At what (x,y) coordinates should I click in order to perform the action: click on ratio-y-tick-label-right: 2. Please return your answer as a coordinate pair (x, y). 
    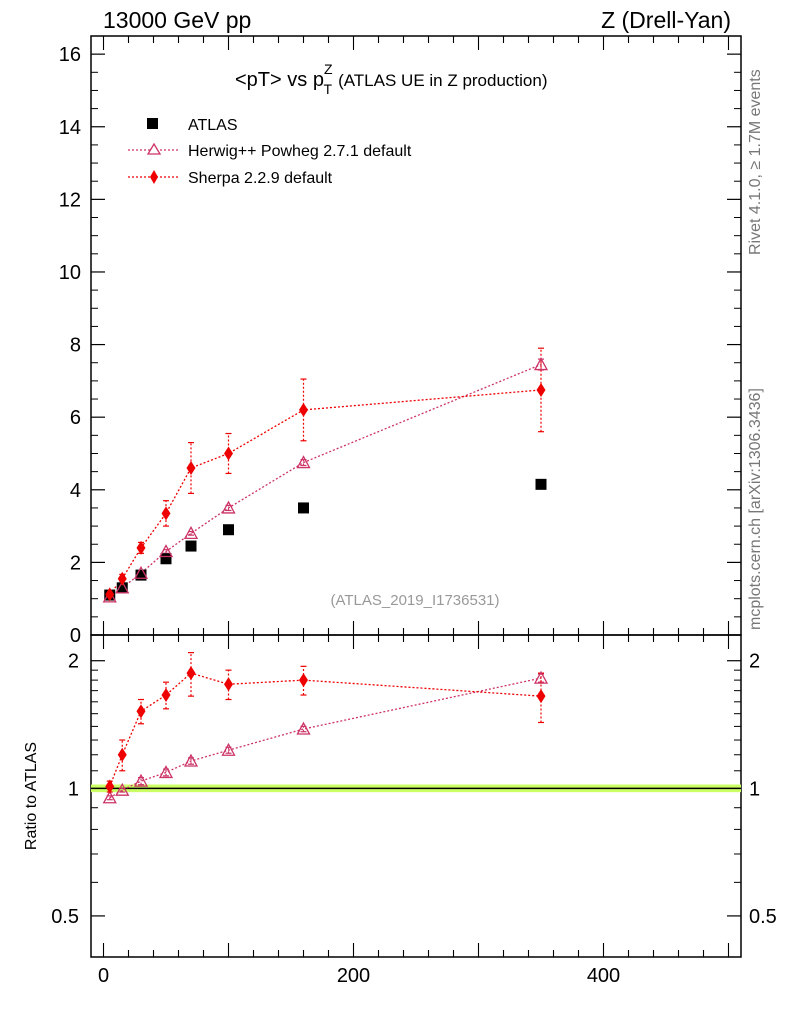
    Looking at the image, I should click on (754, 662).